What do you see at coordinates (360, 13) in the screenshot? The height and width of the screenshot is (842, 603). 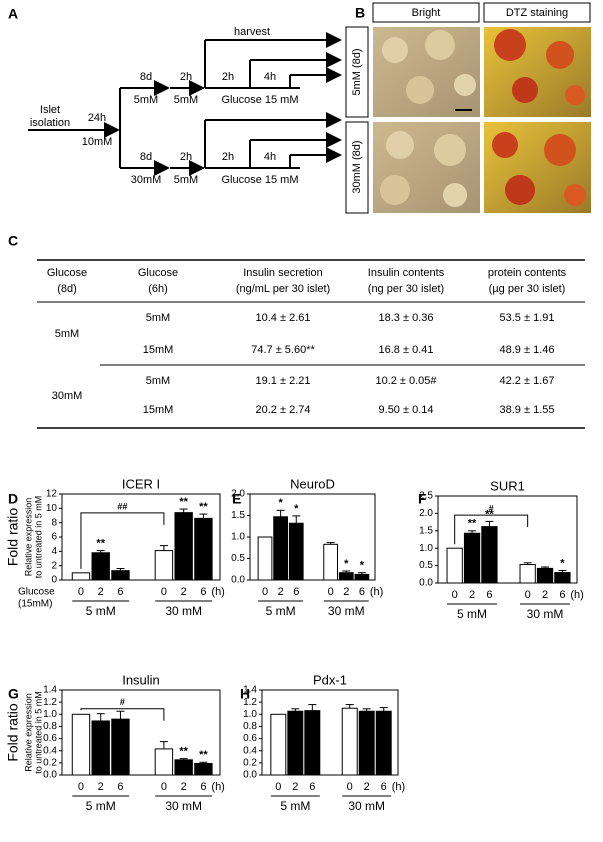 I see `panel-label: B` at bounding box center [360, 13].